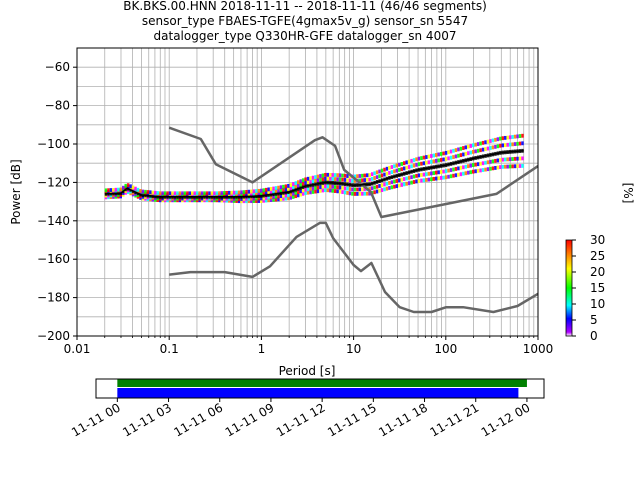 The width and height of the screenshot is (640, 480). I want to click on timeline-tick-label: 11-11 18, so click(403, 419).